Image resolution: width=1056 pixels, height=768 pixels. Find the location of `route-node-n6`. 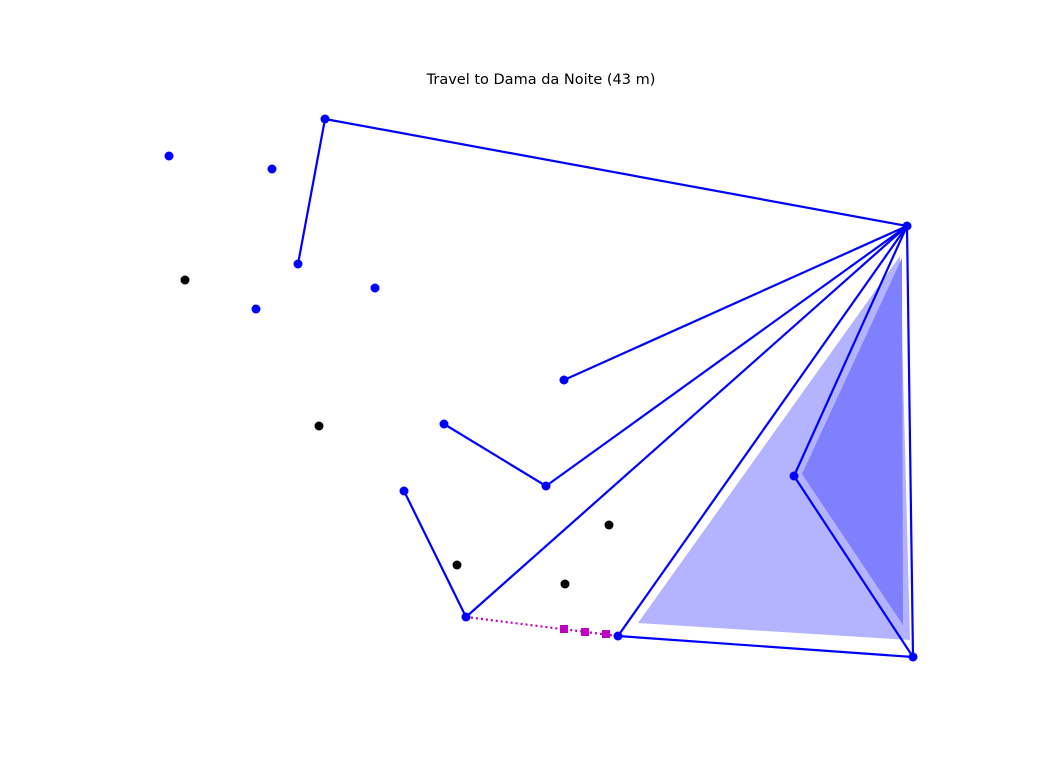

route-node-n6 is located at coordinates (375, 288).